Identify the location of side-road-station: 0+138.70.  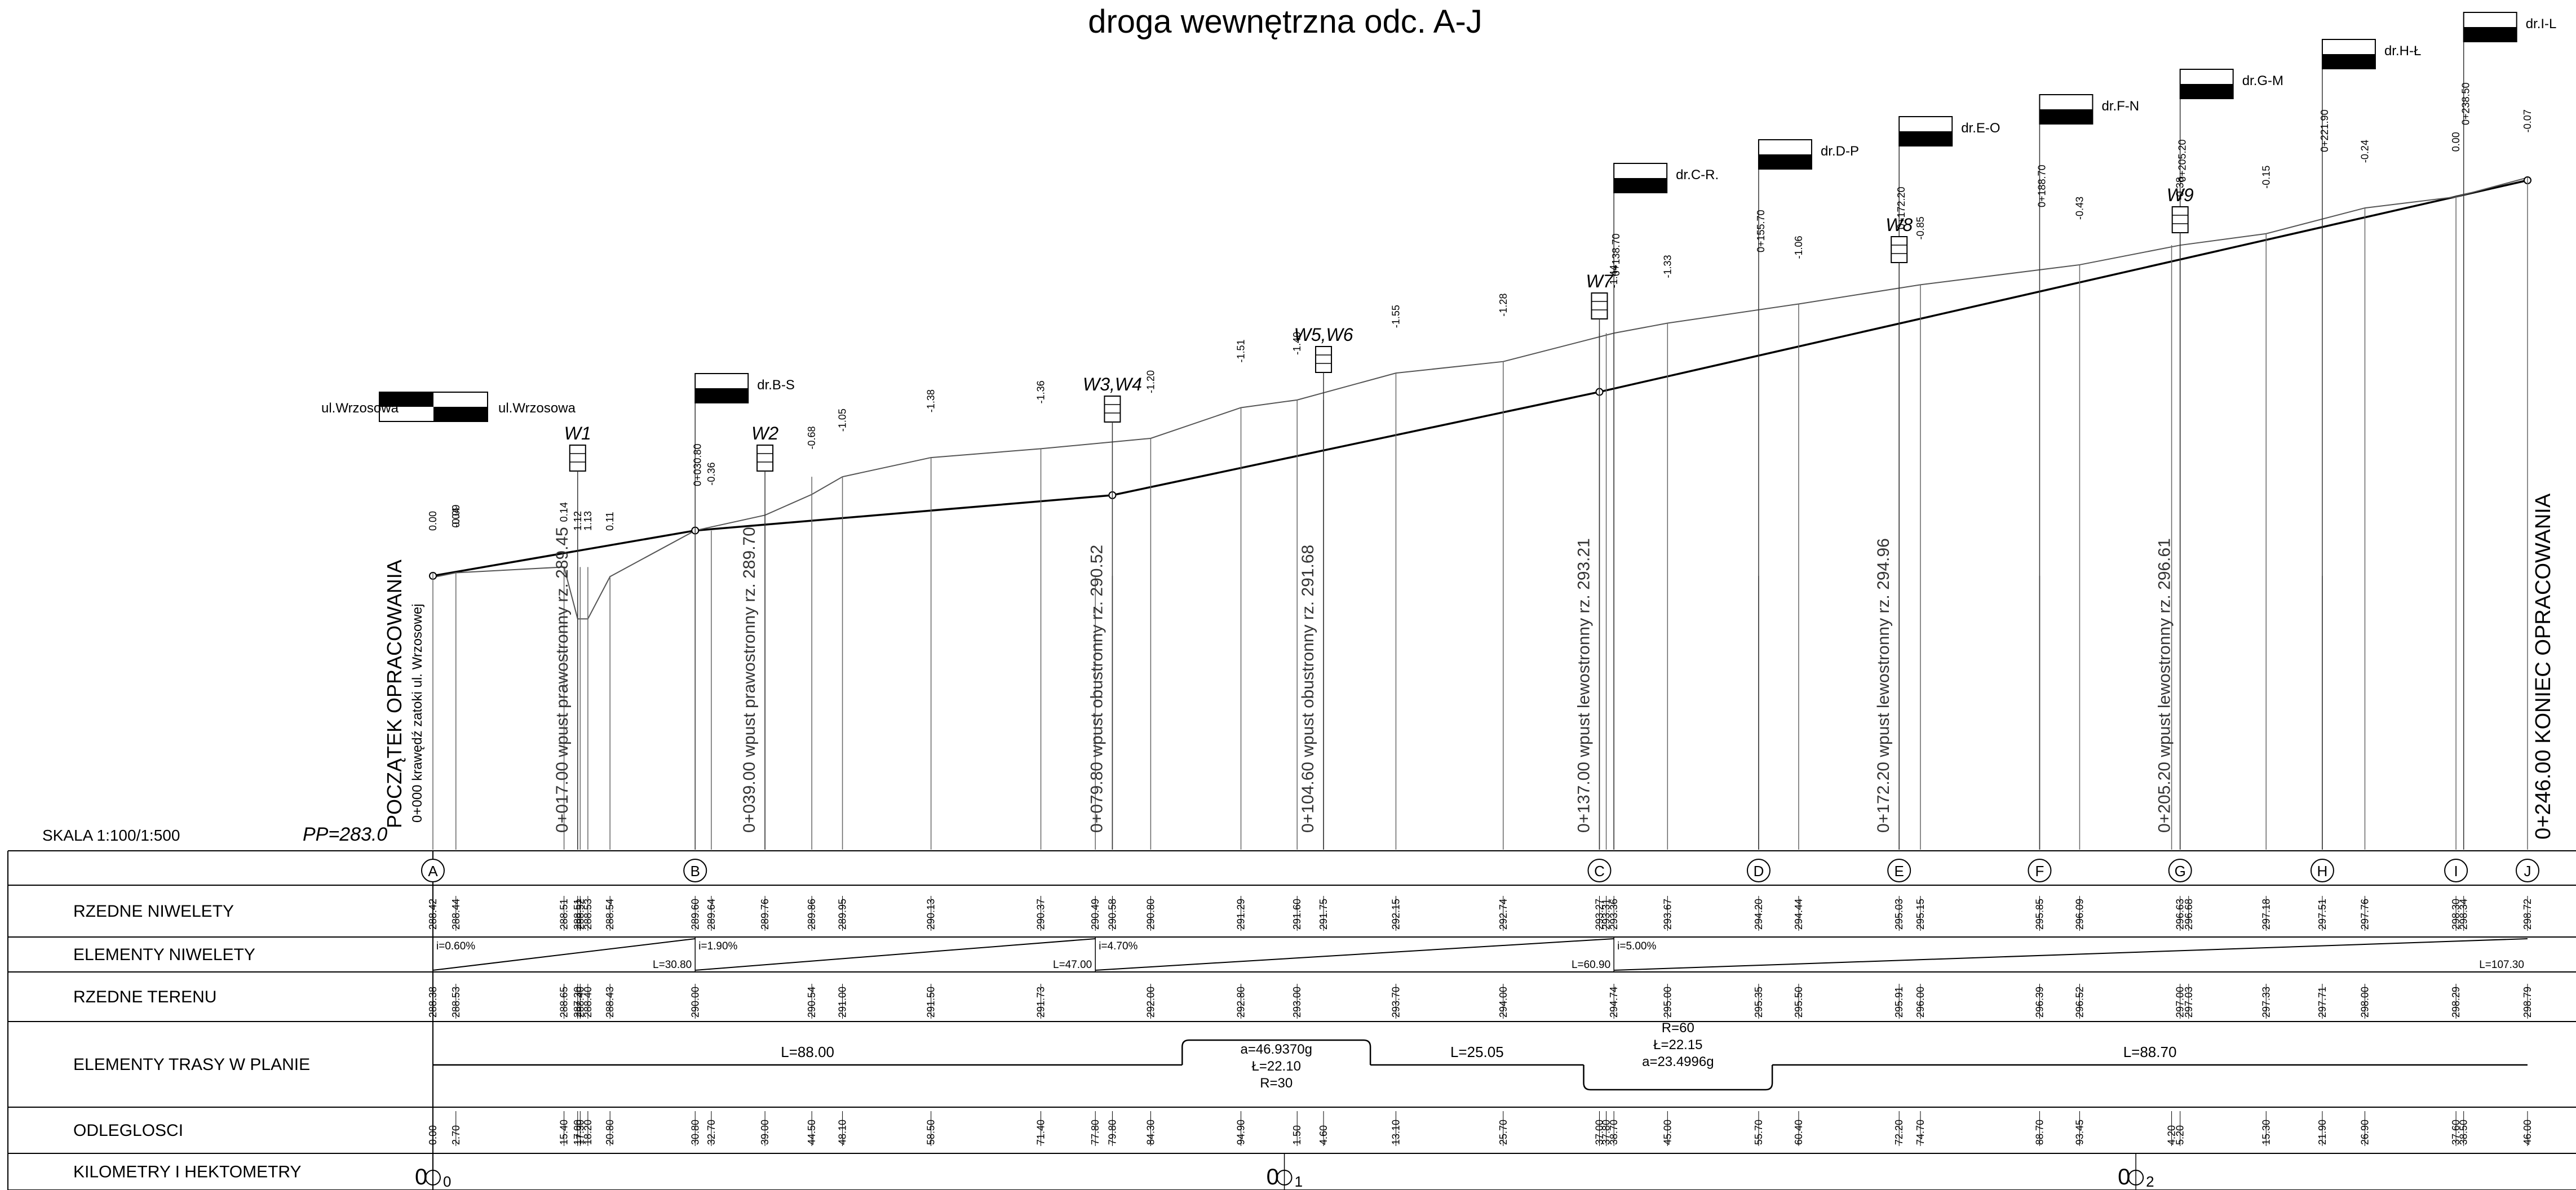
(1616, 254).